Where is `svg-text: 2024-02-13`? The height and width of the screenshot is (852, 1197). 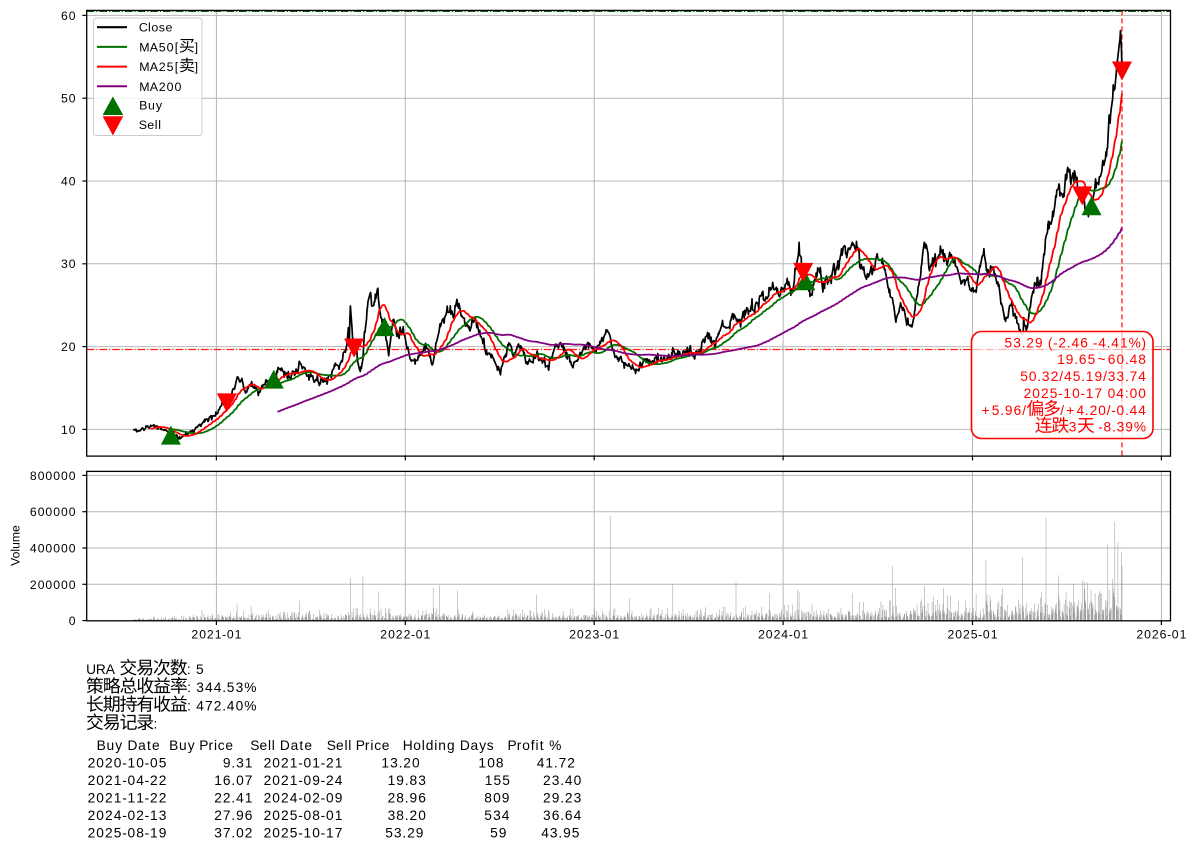 svg-text: 2024-02-13 is located at coordinates (127, 815).